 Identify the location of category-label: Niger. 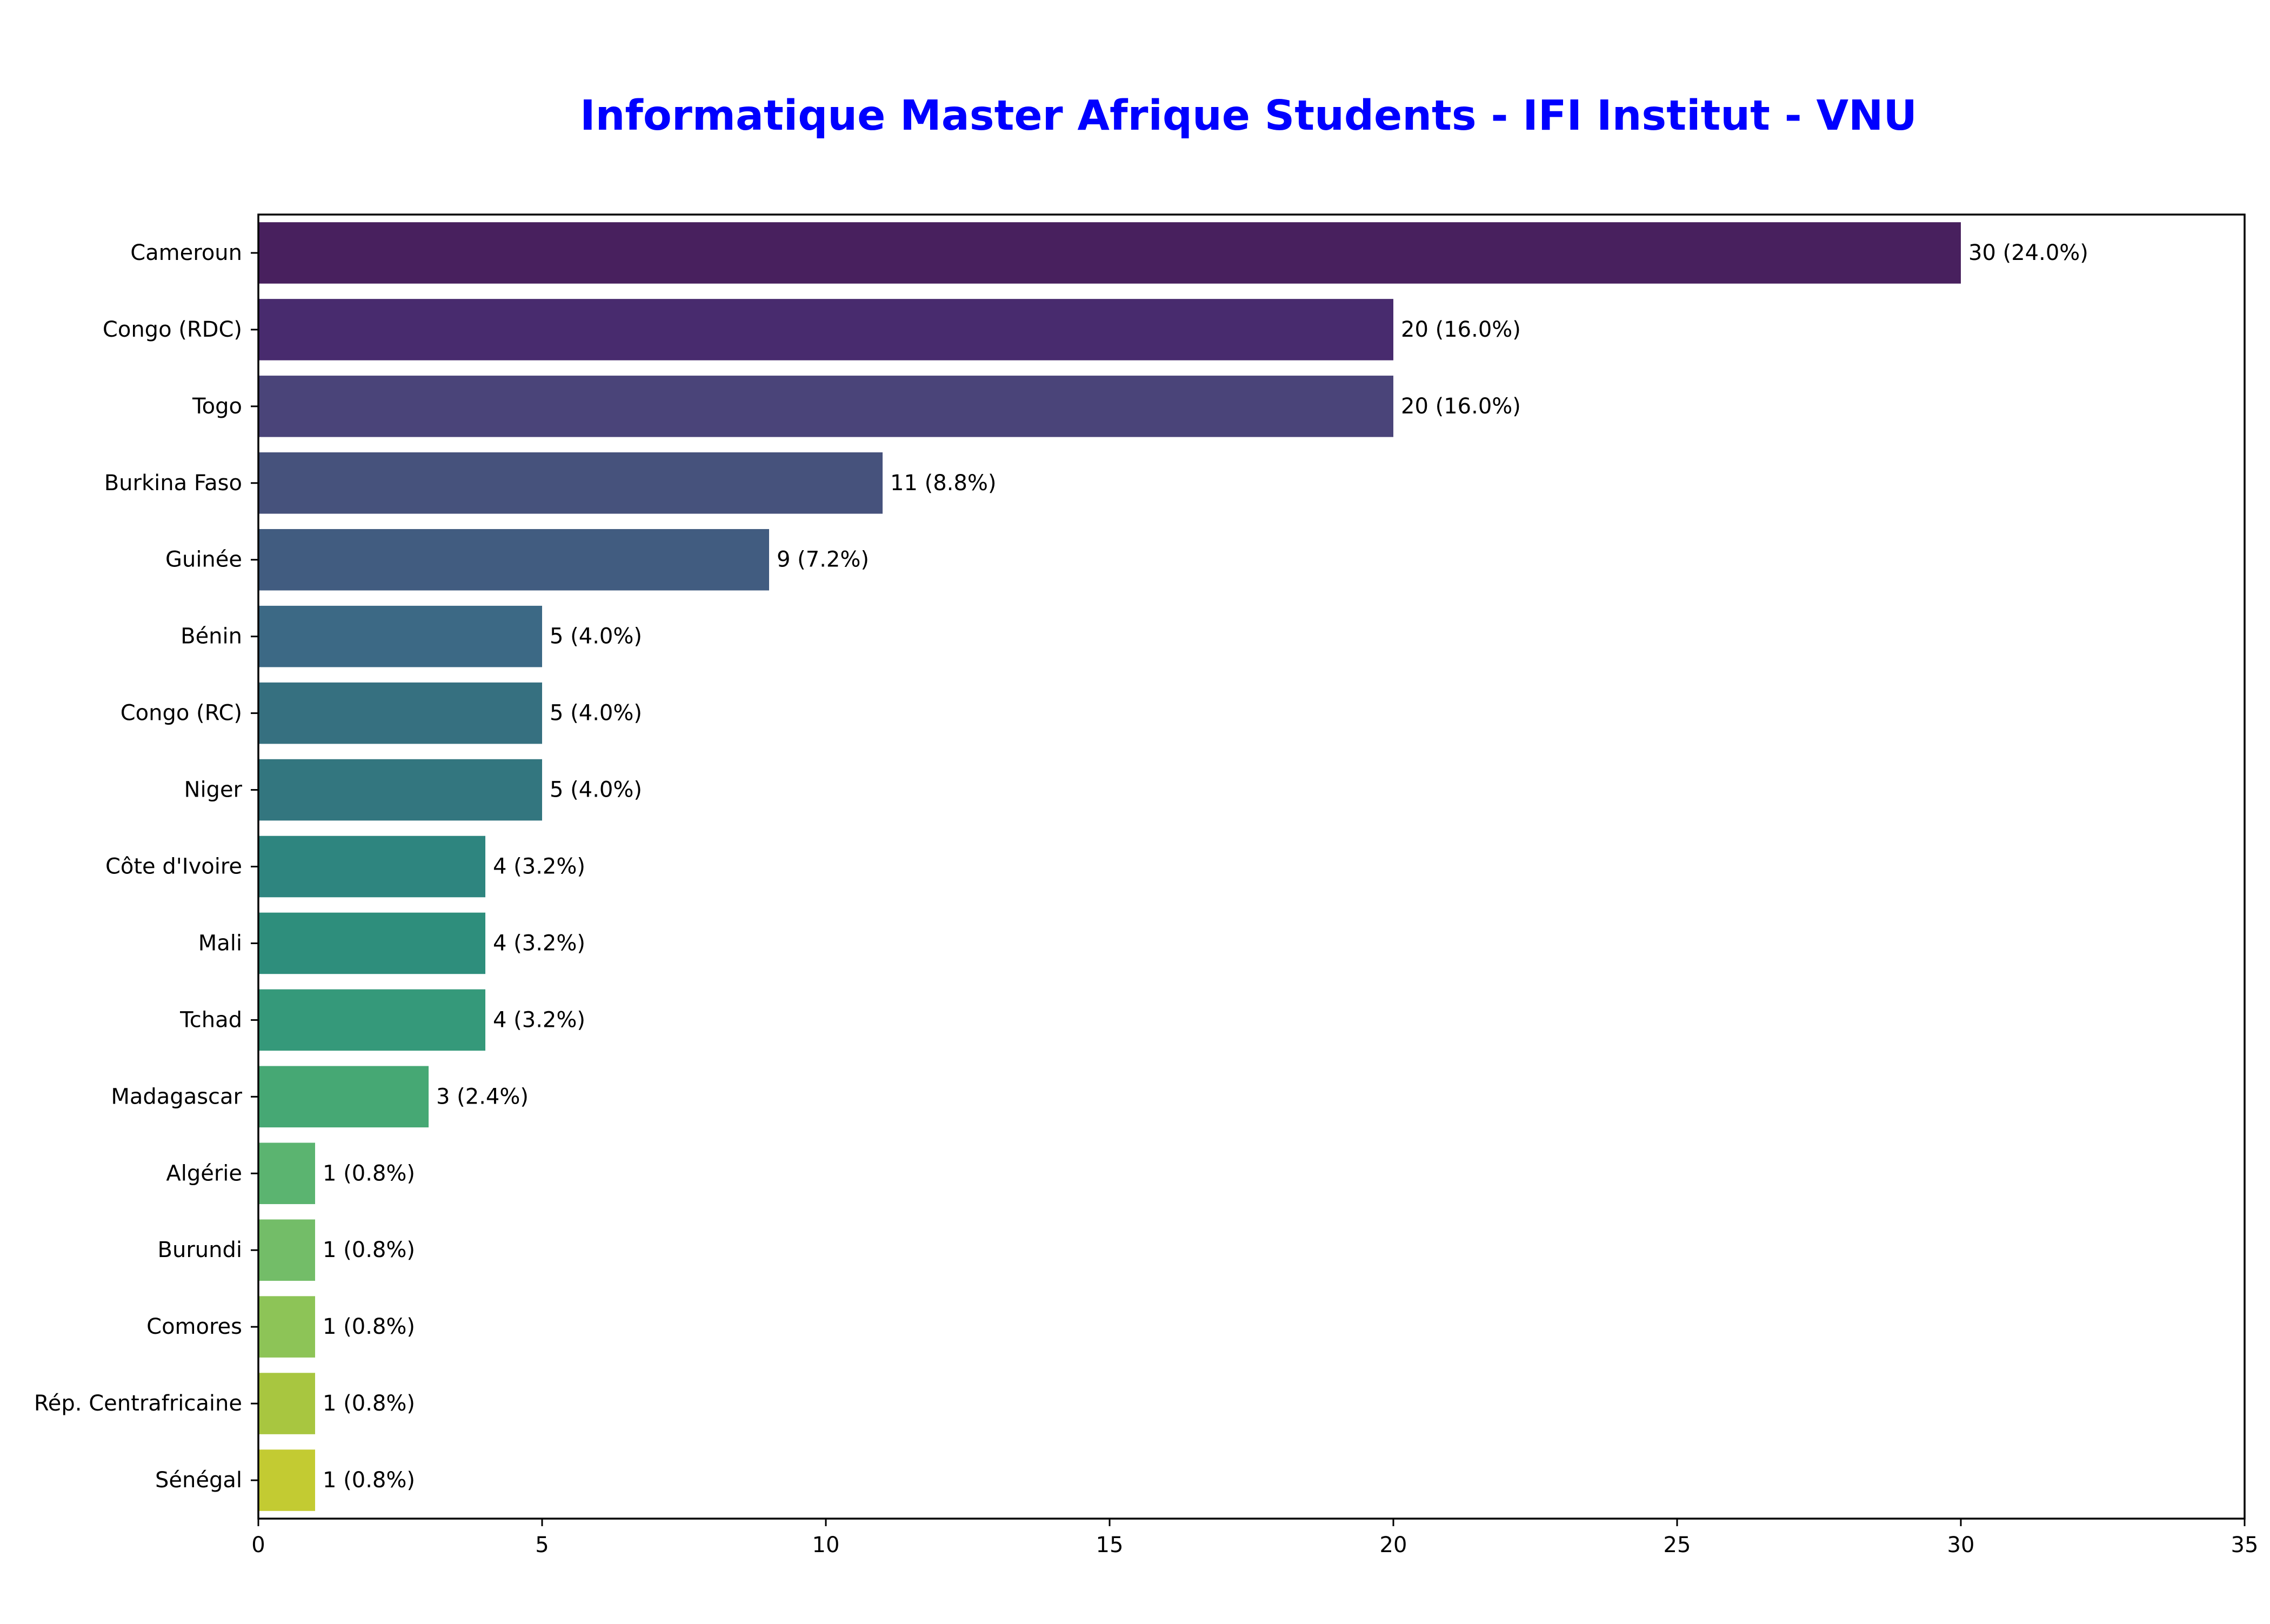
(213, 790).